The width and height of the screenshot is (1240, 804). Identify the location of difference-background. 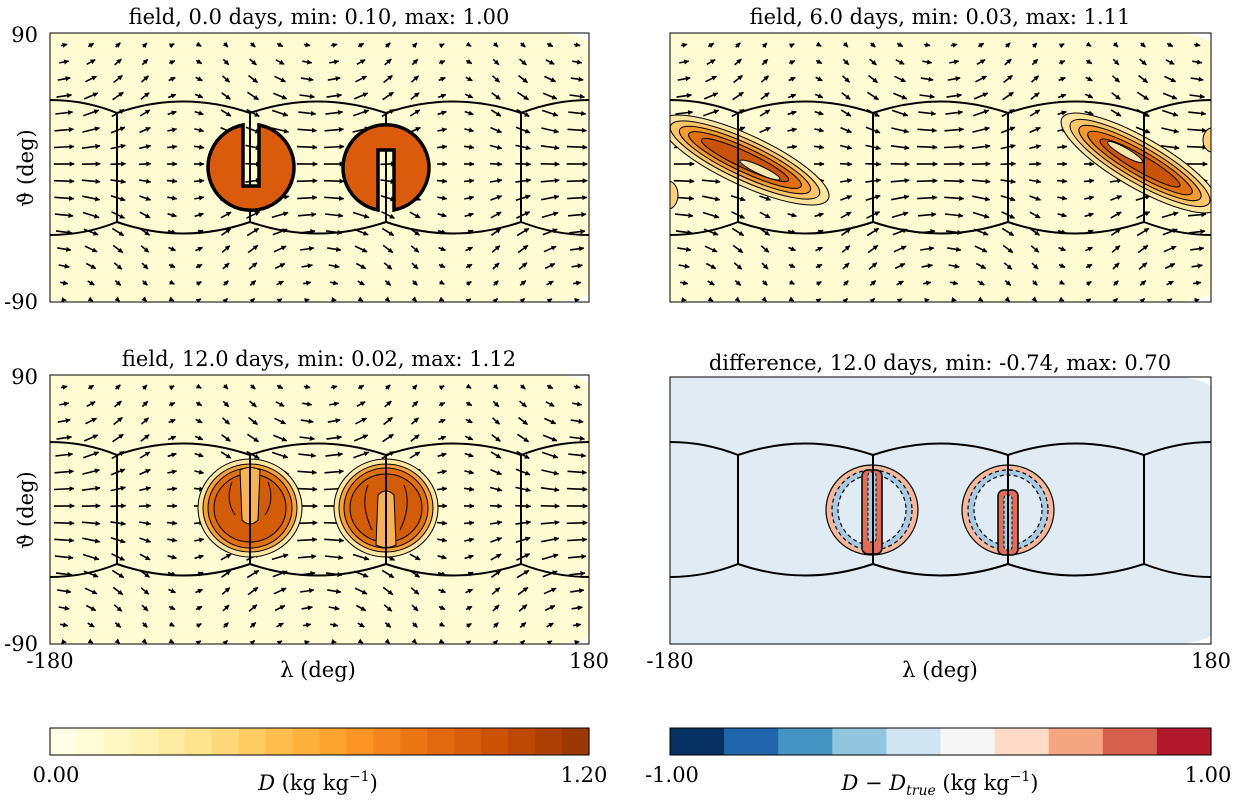
(940, 510).